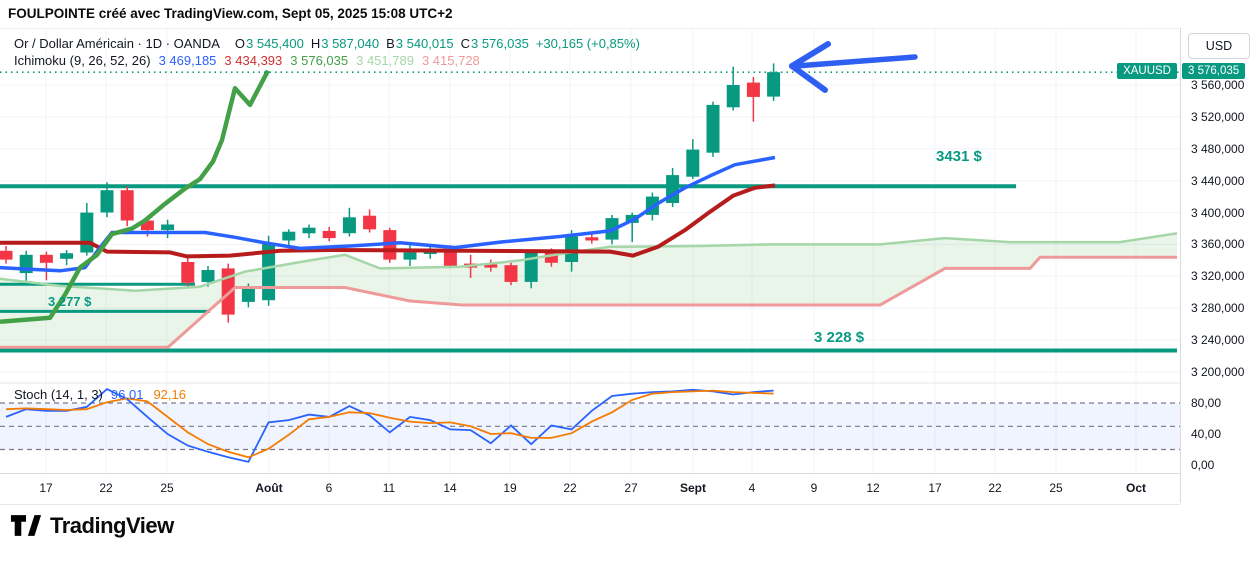  I want to click on ichimoku-label: Ichimoku (9, 26, 52, 26), so click(82, 60).